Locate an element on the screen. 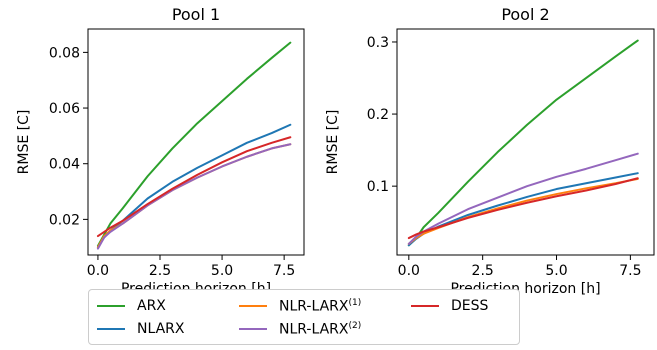 The height and width of the screenshot is (350, 657). y-tick-label-panel-1: 0.08 is located at coordinates (64, 53).